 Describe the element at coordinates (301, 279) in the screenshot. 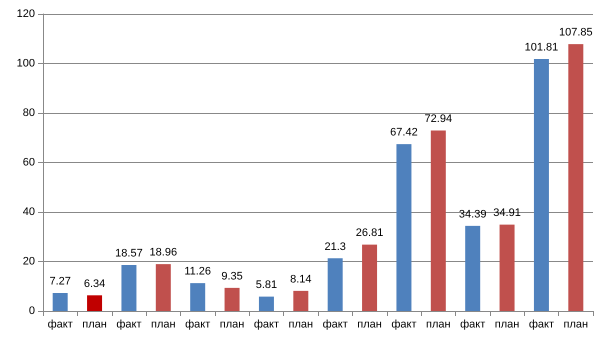

I see `data-label: 8.14` at that location.